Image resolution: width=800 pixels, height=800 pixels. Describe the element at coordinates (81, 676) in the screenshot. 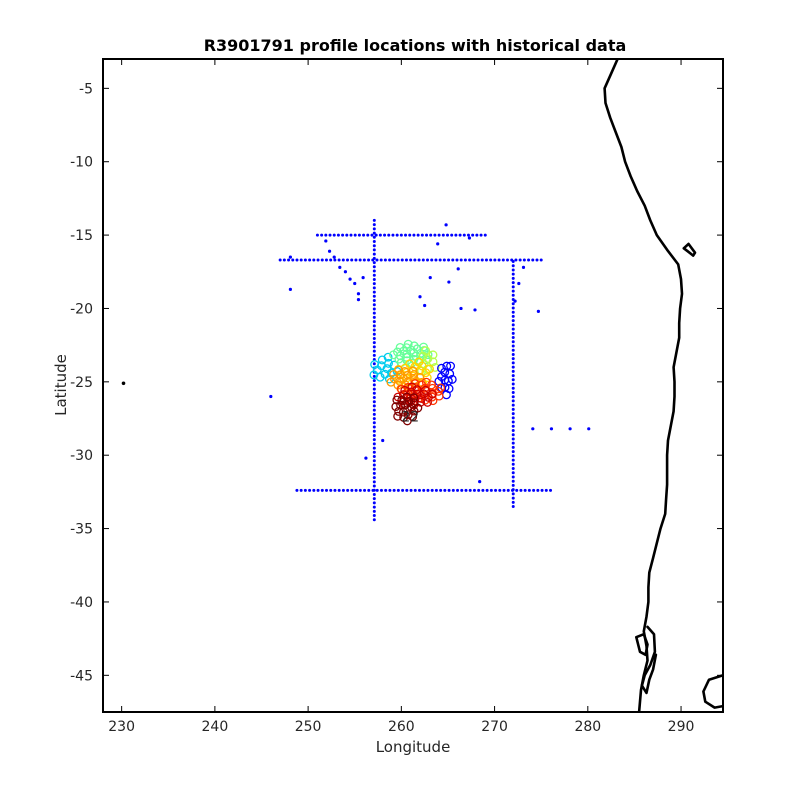

I see `y-tick-label: -45` at that location.